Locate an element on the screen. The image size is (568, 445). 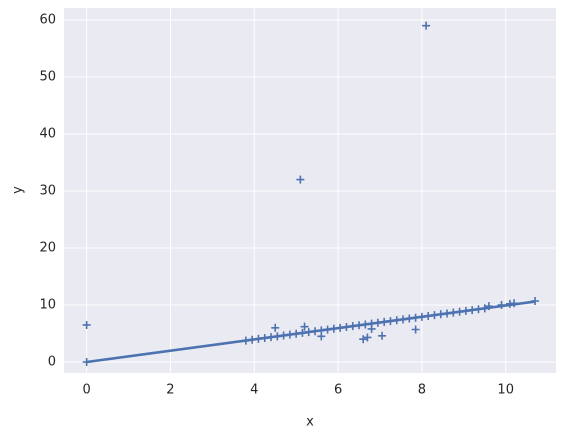
x-tick-label: 2 is located at coordinates (170, 390).